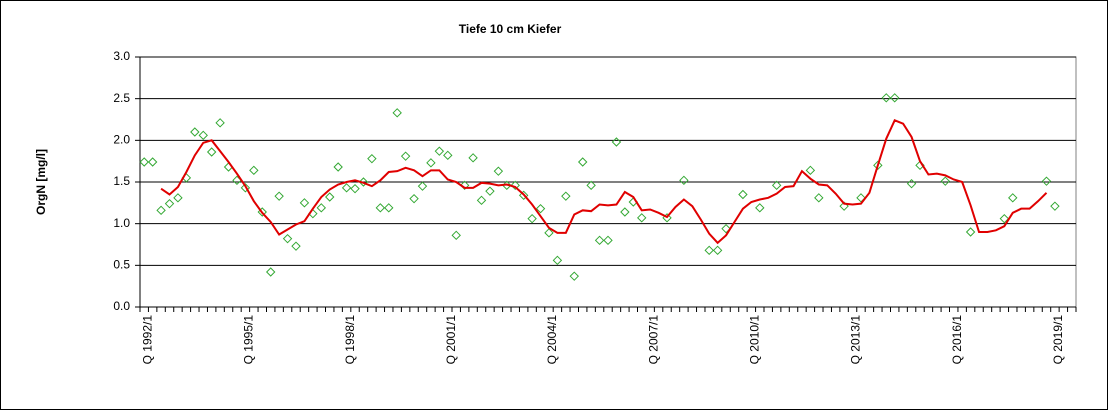 The image size is (1108, 410). What do you see at coordinates (856, 340) in the screenshot?
I see `x-tick-label: Q 2013/1` at bounding box center [856, 340].